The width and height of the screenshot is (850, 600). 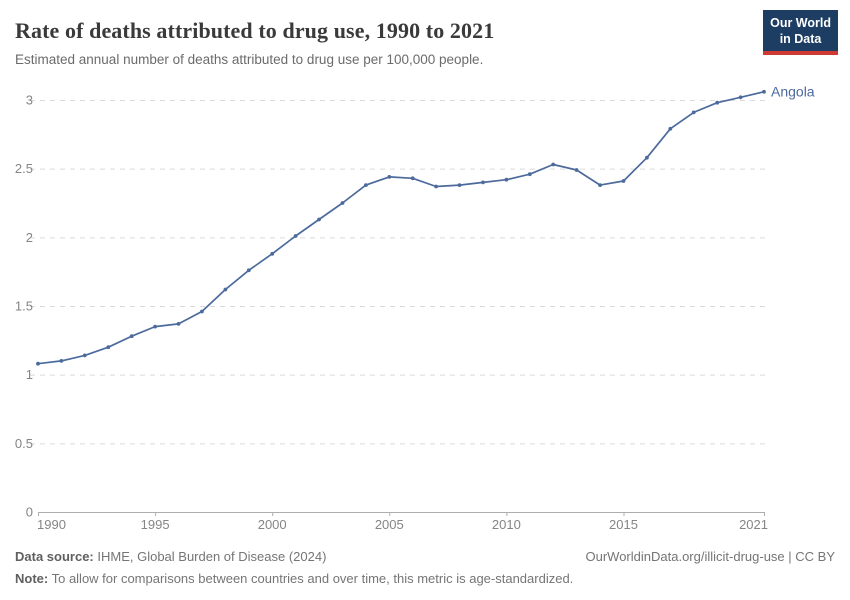 What do you see at coordinates (202, 311) in the screenshot?
I see `data-point-angola-1997` at bounding box center [202, 311].